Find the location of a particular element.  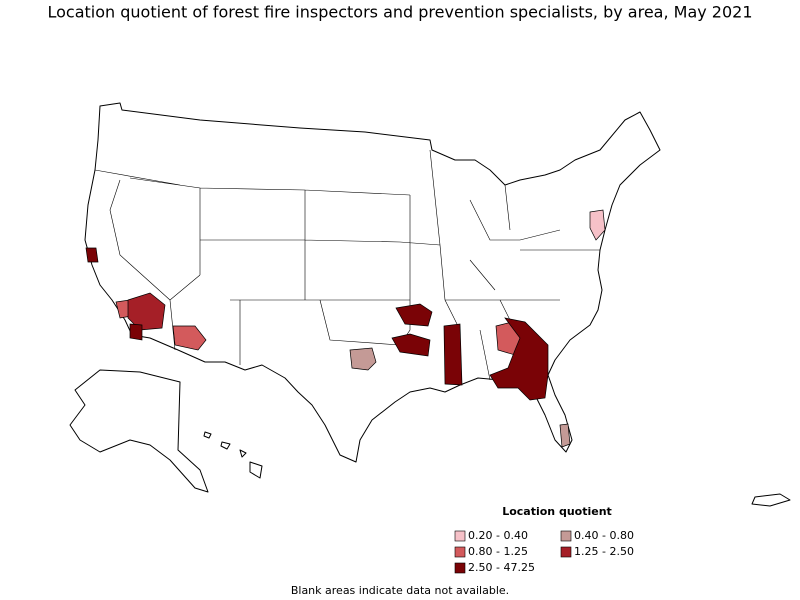

area-east-texas is located at coordinates (363, 359).